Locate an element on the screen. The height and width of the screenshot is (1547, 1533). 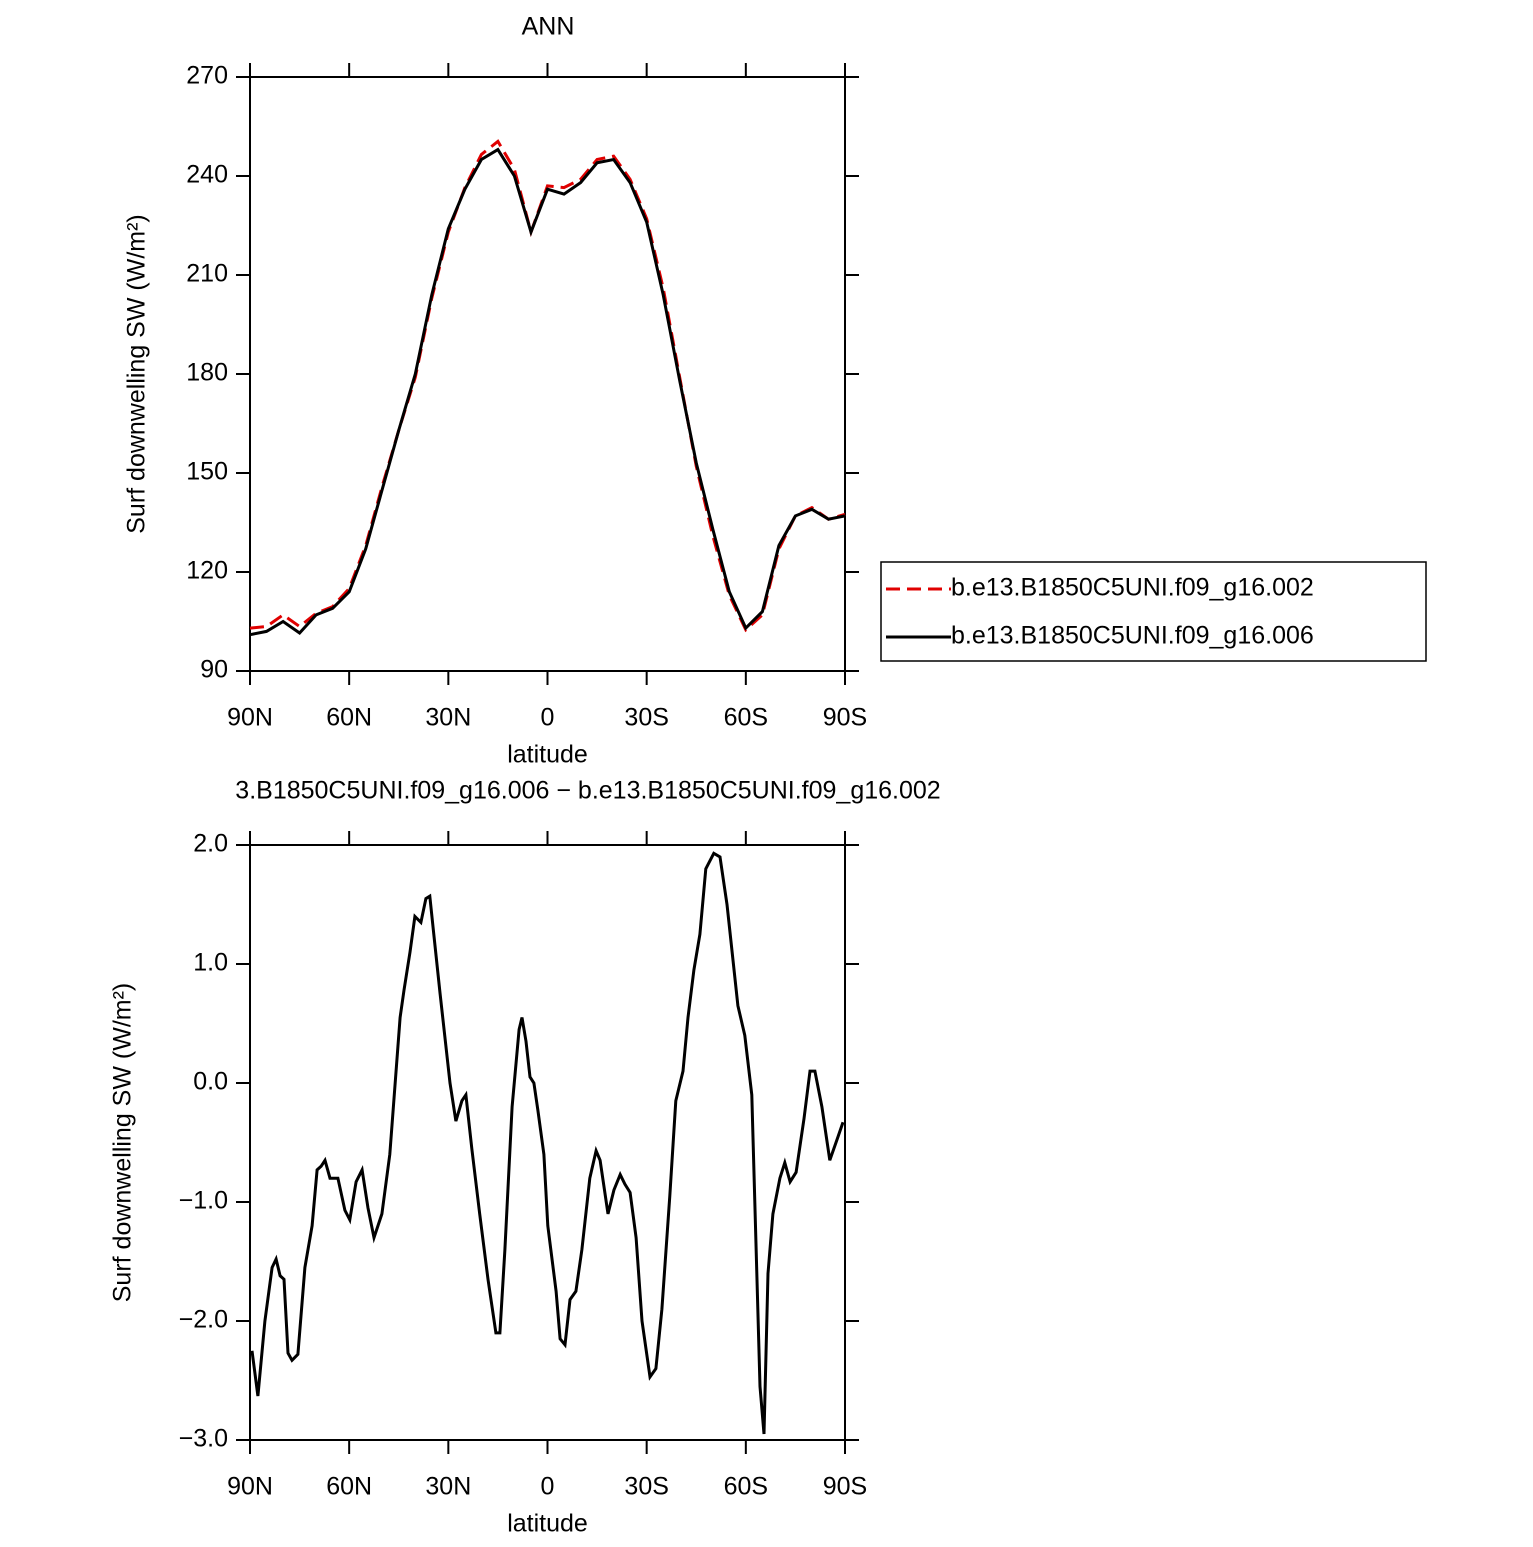
legend-label: b.e13.B1850C5UNI.f09_g16.002 is located at coordinates (1132, 588).